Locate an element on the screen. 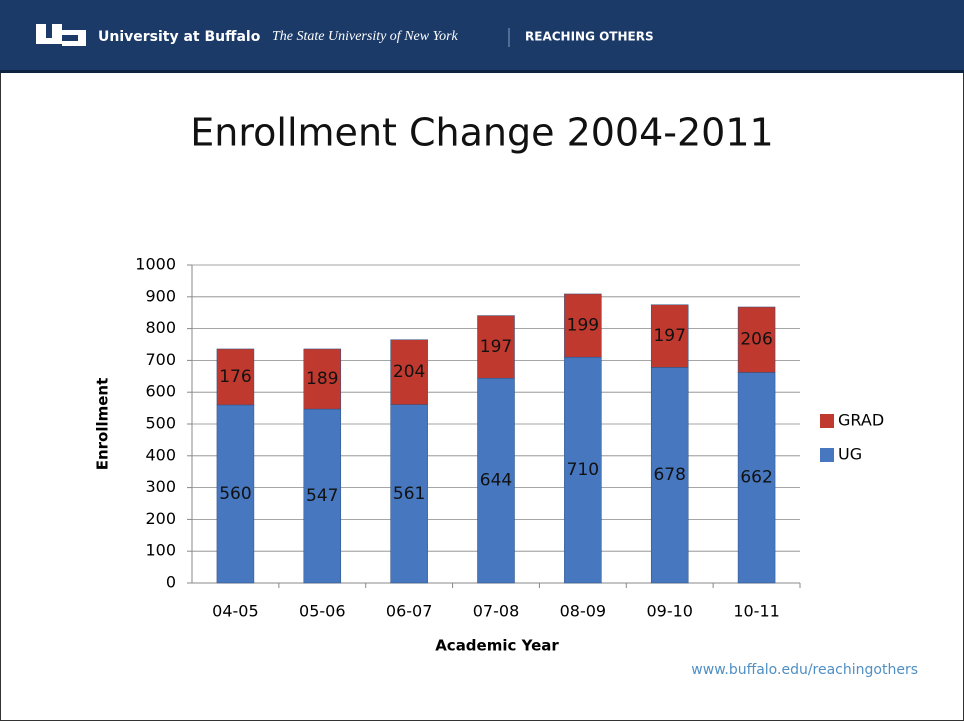 Image resolution: width=964 pixels, height=721 pixels. data-label: 547 is located at coordinates (322, 496).